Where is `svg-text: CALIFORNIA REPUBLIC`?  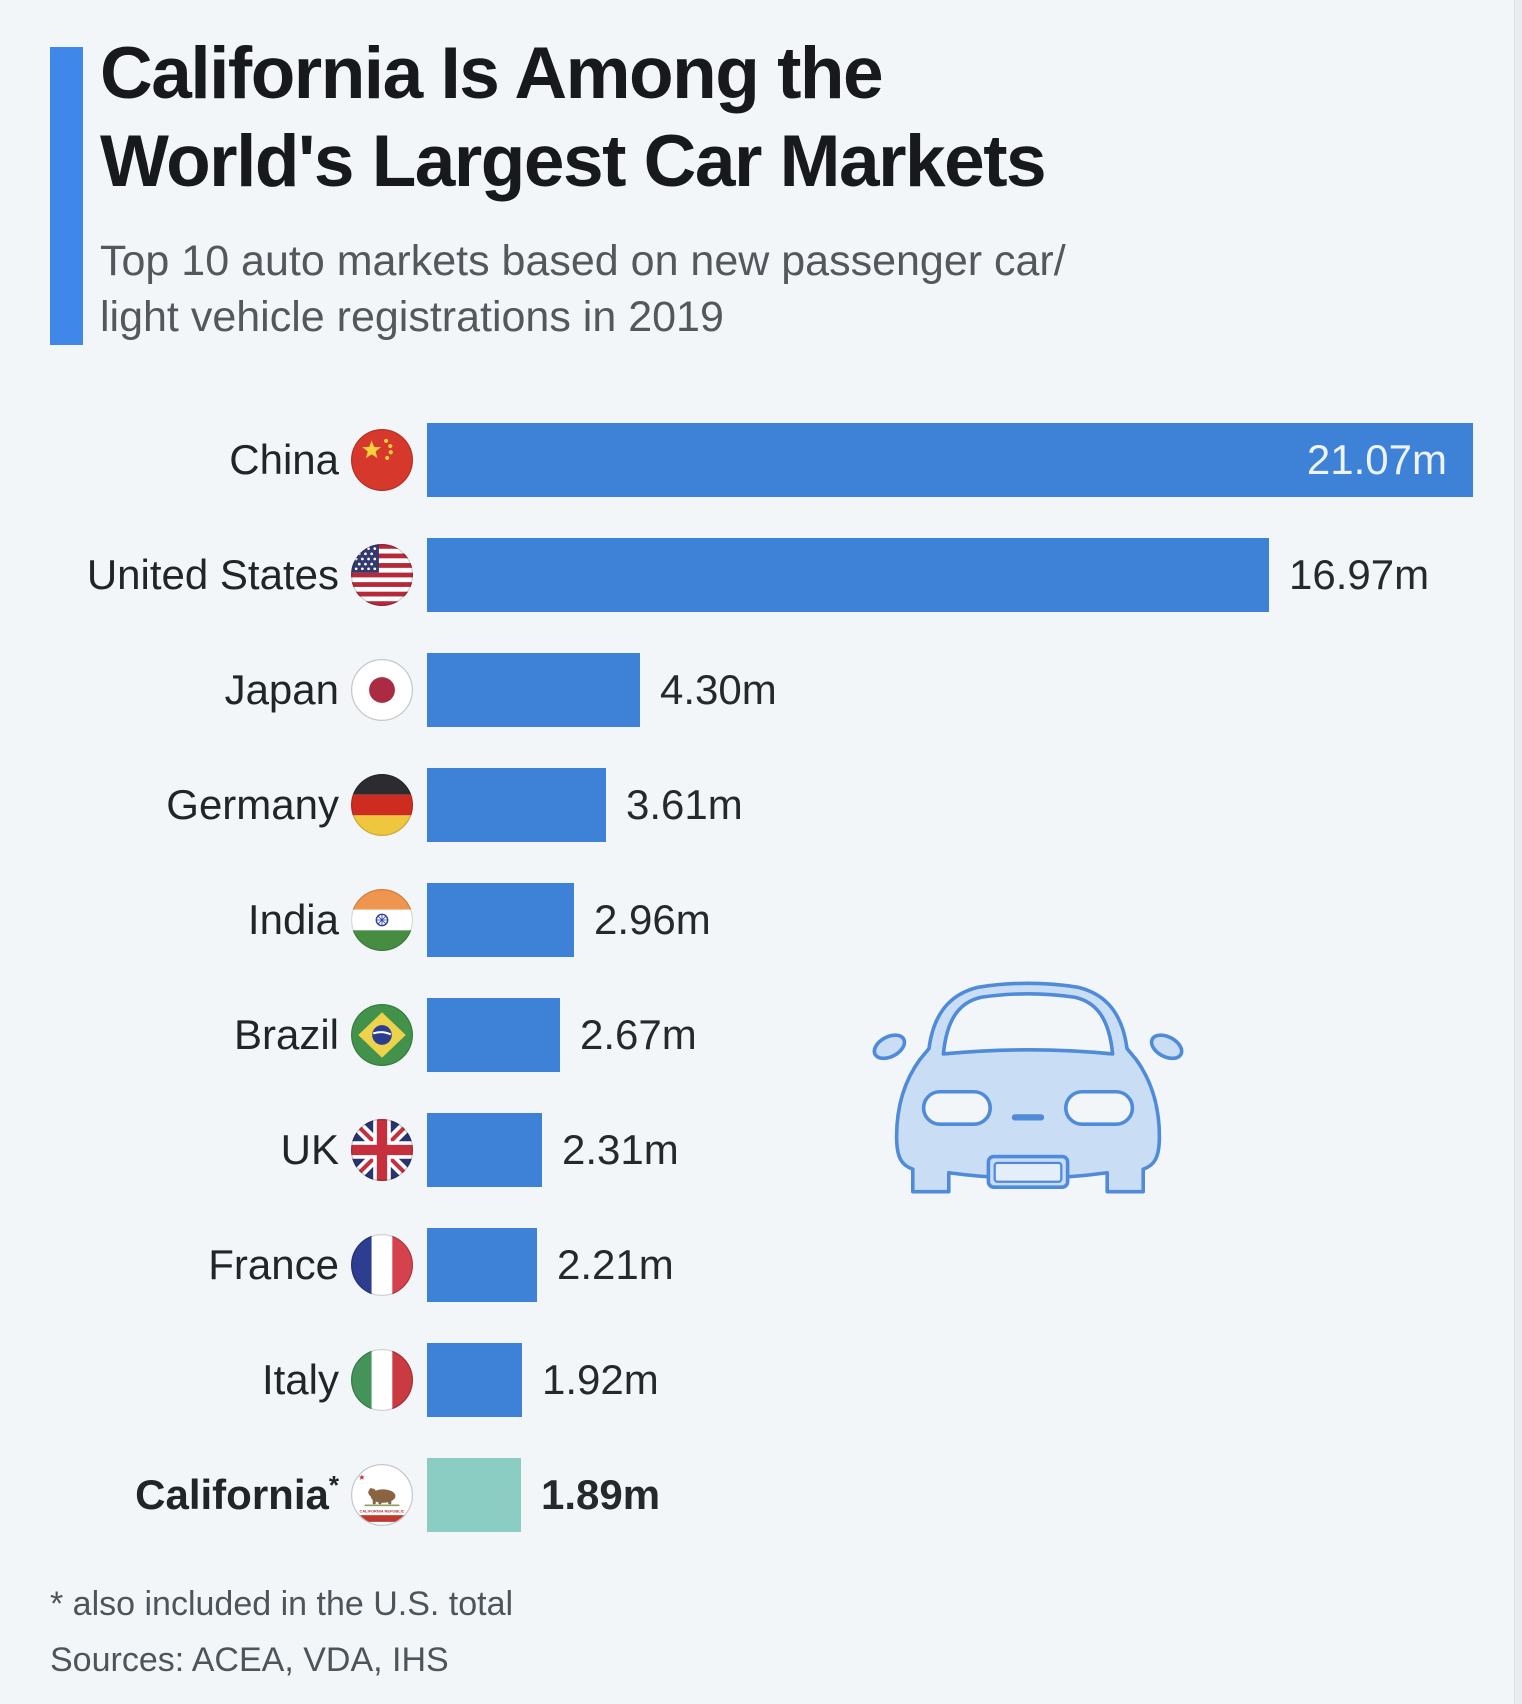
svg-text: CALIFORNIA REPUBLIC is located at coordinates (382, 1510).